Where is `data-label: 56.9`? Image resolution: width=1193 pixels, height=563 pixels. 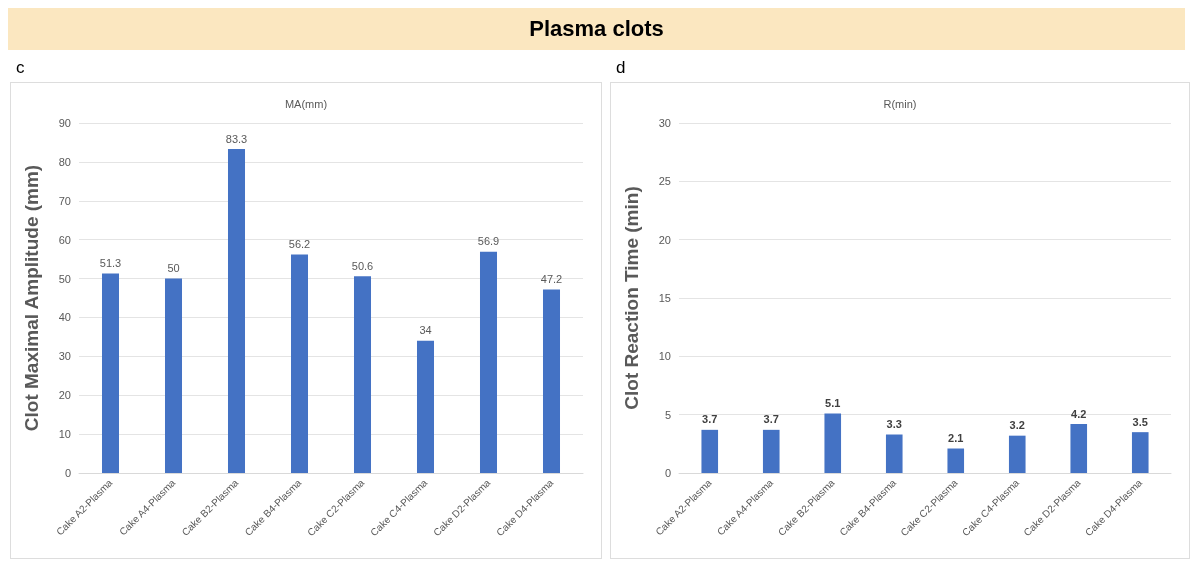 data-label: 56.9 is located at coordinates (488, 241).